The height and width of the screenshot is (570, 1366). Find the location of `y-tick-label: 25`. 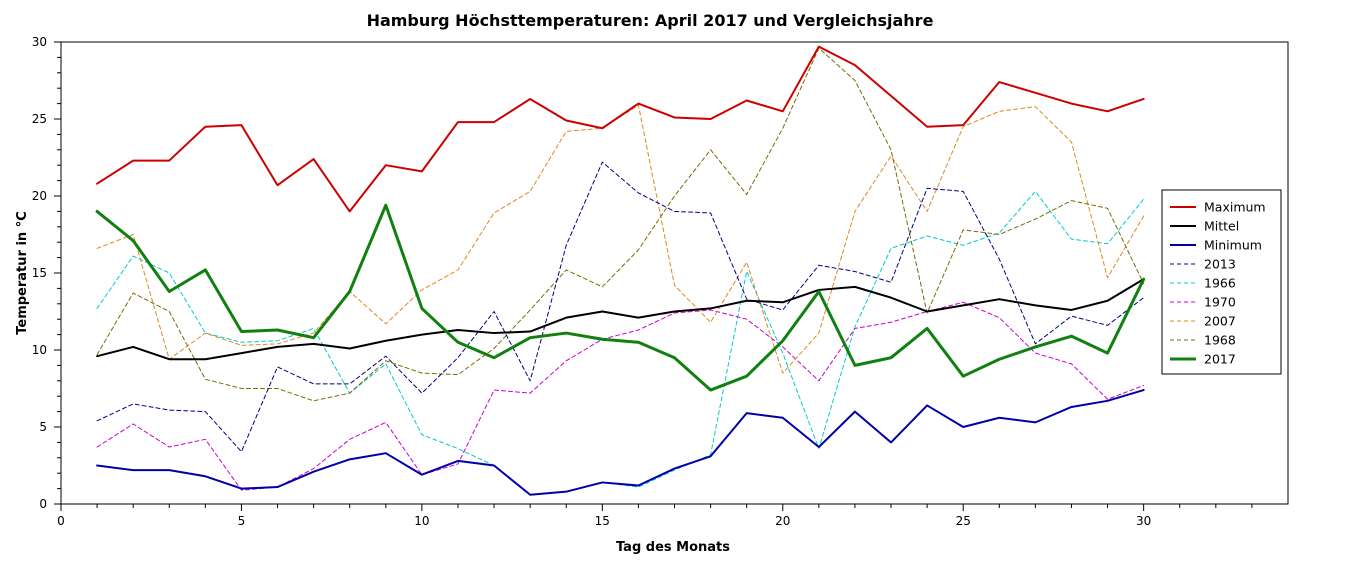

y-tick-label: 25 is located at coordinates (39, 119).